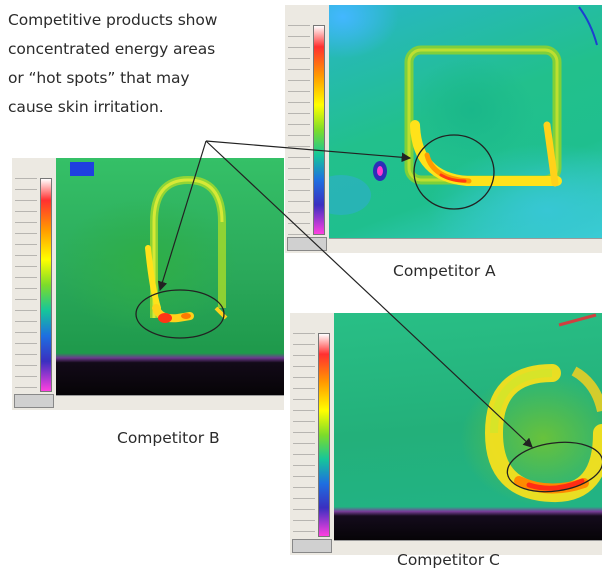 The height and width of the screenshot is (575, 602). What do you see at coordinates (113, 20) in the screenshot?
I see `intro-line: Competitive products show` at bounding box center [113, 20].